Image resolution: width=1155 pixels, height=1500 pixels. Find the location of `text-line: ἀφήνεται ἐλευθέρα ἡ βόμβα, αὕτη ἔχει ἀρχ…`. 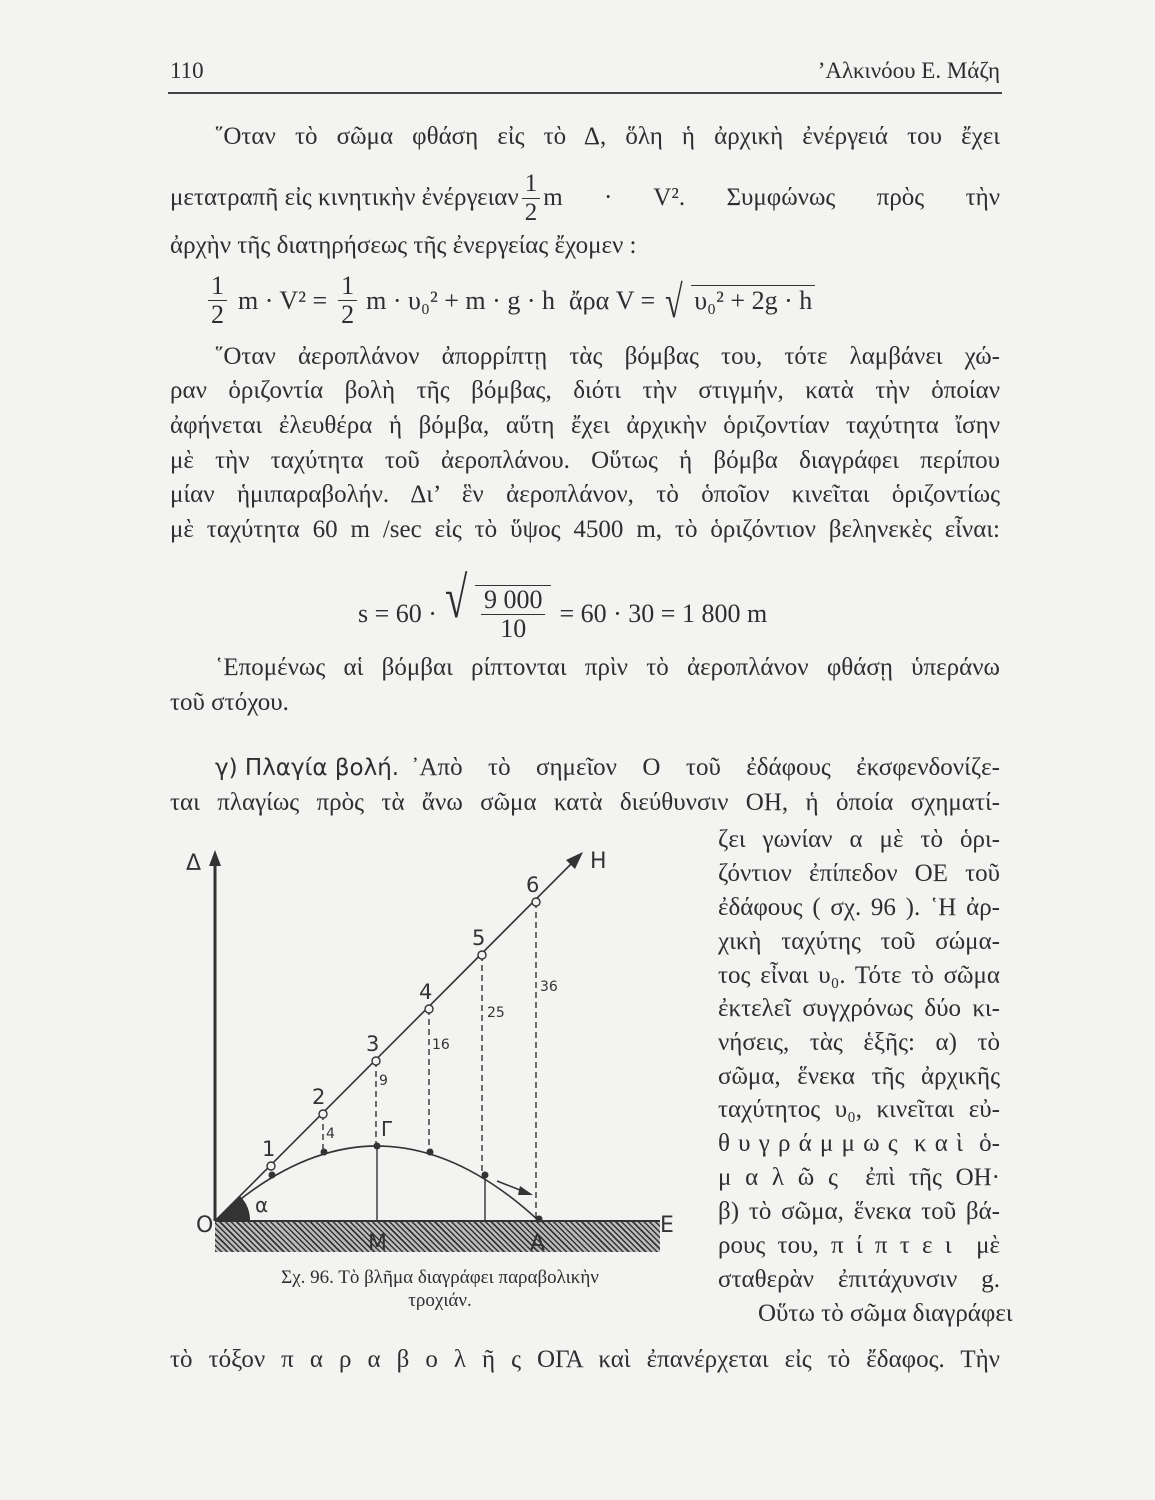

text-line: ἀφήνεται ἐλευθέρα ἡ βόμβα, αὕτη ἔχει ἀρχ… is located at coordinates (585, 425).